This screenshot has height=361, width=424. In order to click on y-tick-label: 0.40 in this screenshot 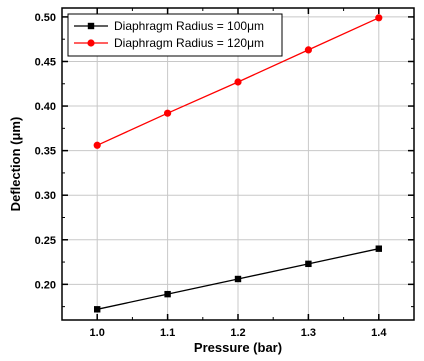, I will do `click(45, 107)`.